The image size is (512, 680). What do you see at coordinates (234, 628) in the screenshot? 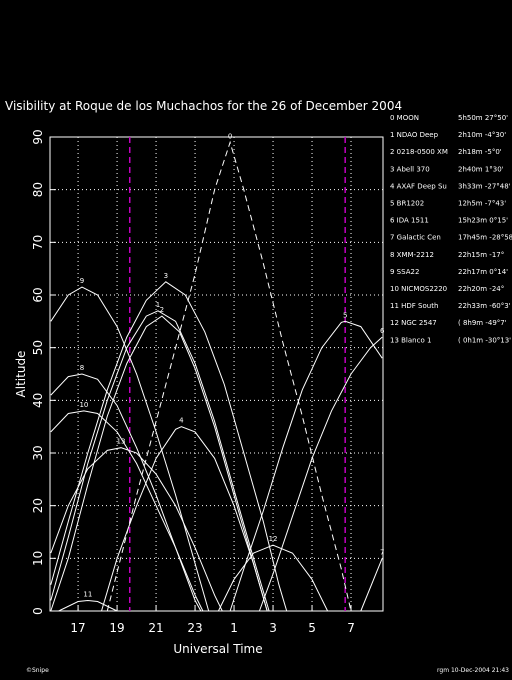
I see `x-tick-label: 1` at bounding box center [234, 628].